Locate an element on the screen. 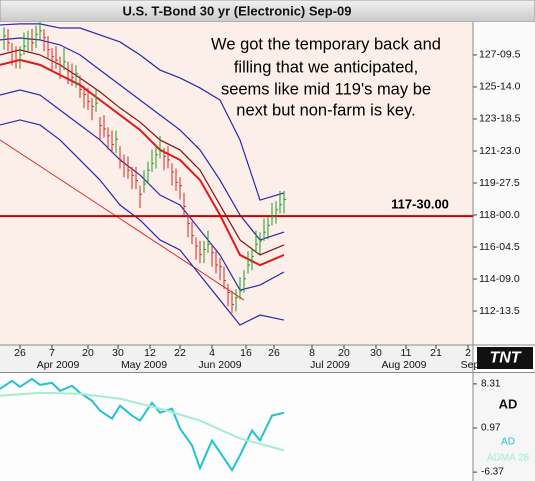 This screenshot has height=481, width=535. price-axis is located at coordinates (504, 183).